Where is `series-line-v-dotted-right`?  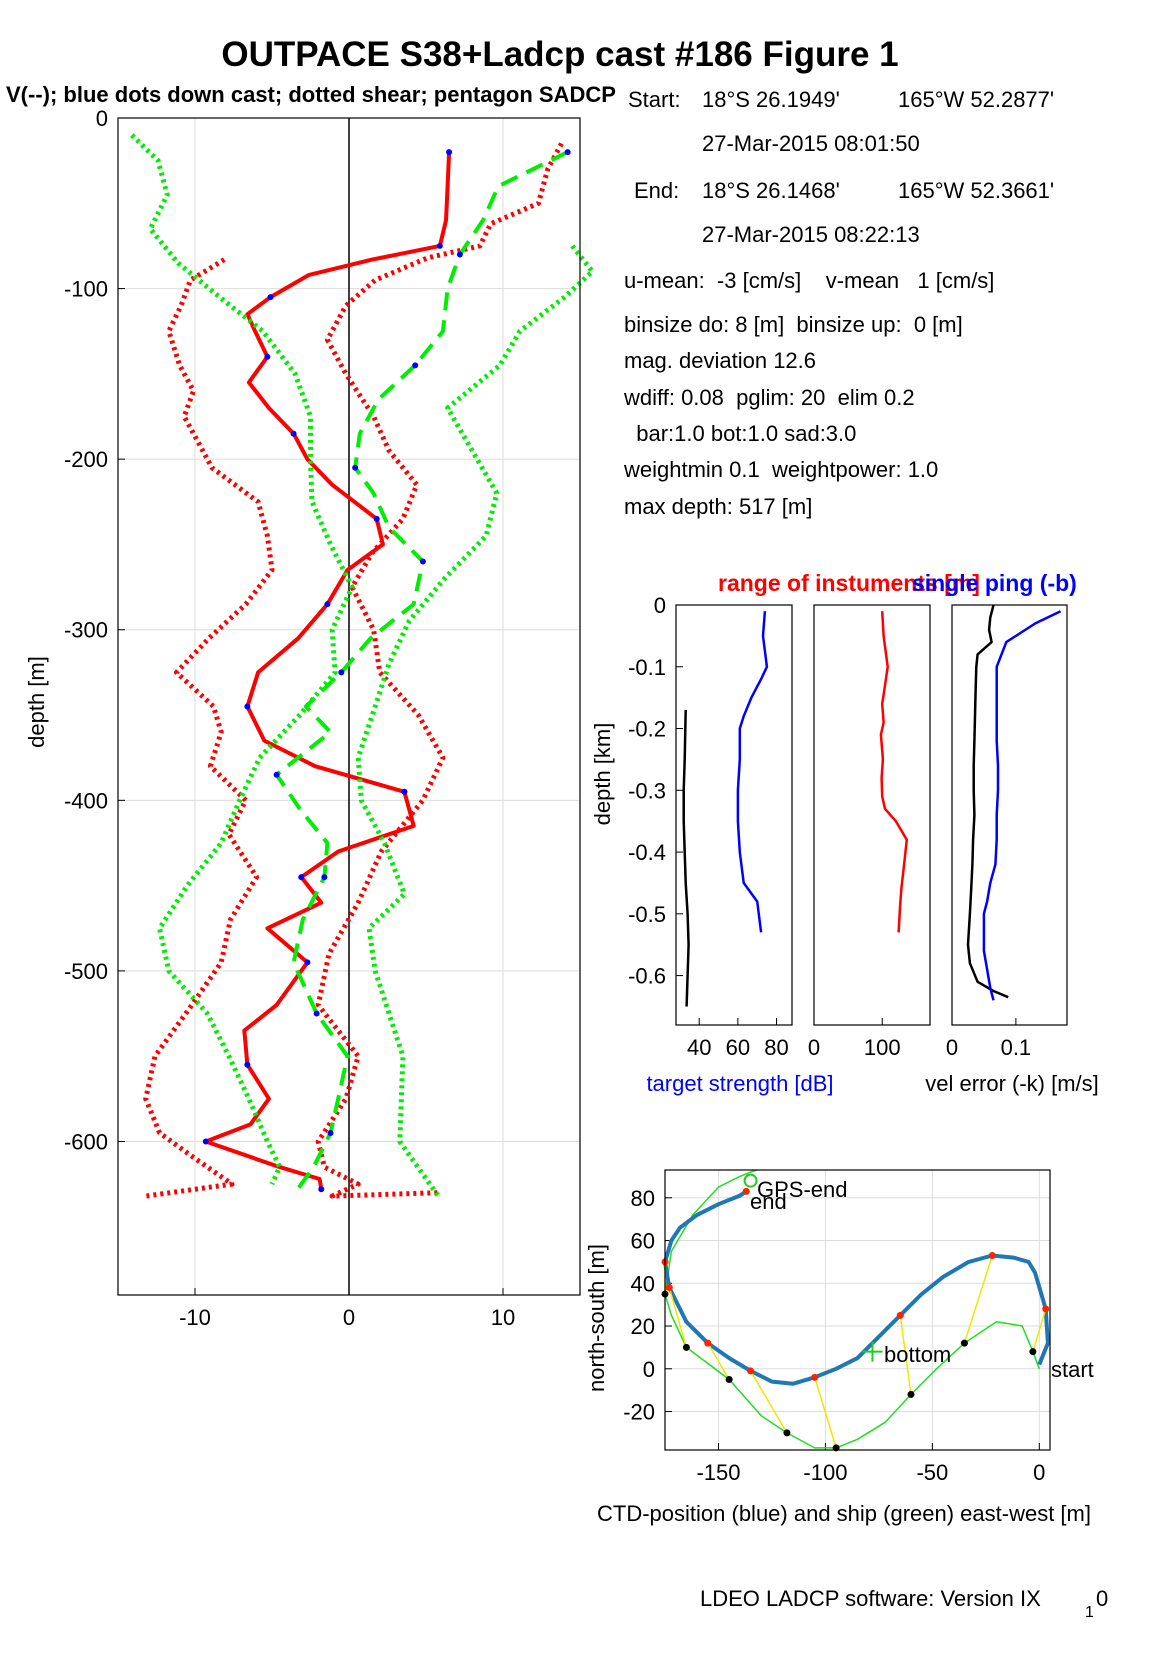 series-line-v-dotted-right is located at coordinates (475, 721).